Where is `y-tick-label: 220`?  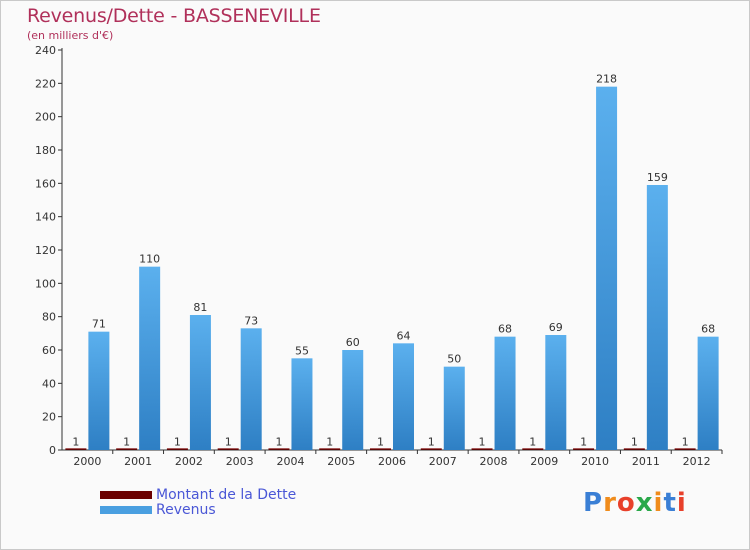
y-tick-label: 220 is located at coordinates (45, 83).